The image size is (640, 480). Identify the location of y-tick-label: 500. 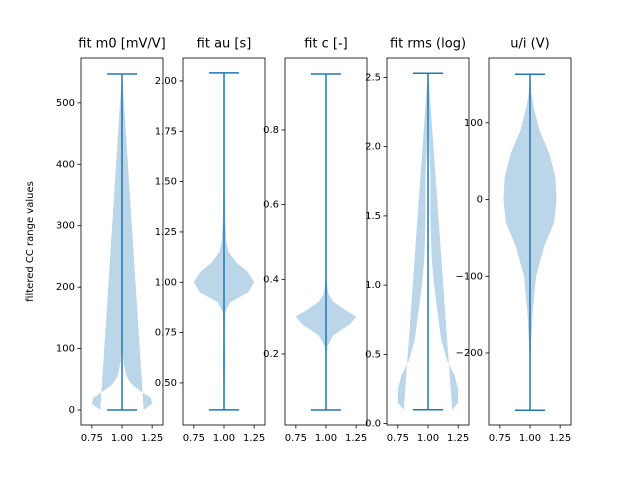
(65, 103).